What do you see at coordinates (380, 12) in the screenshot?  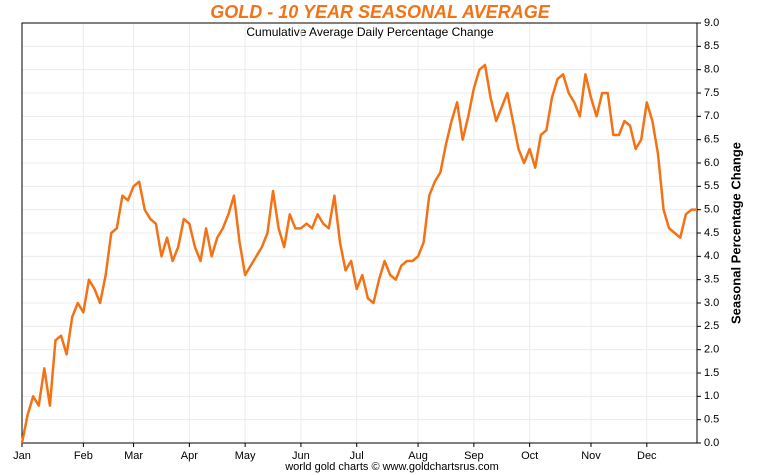 I see `chart-title: GOLD - 10 YEAR SEASONAL AVERAGE` at bounding box center [380, 12].